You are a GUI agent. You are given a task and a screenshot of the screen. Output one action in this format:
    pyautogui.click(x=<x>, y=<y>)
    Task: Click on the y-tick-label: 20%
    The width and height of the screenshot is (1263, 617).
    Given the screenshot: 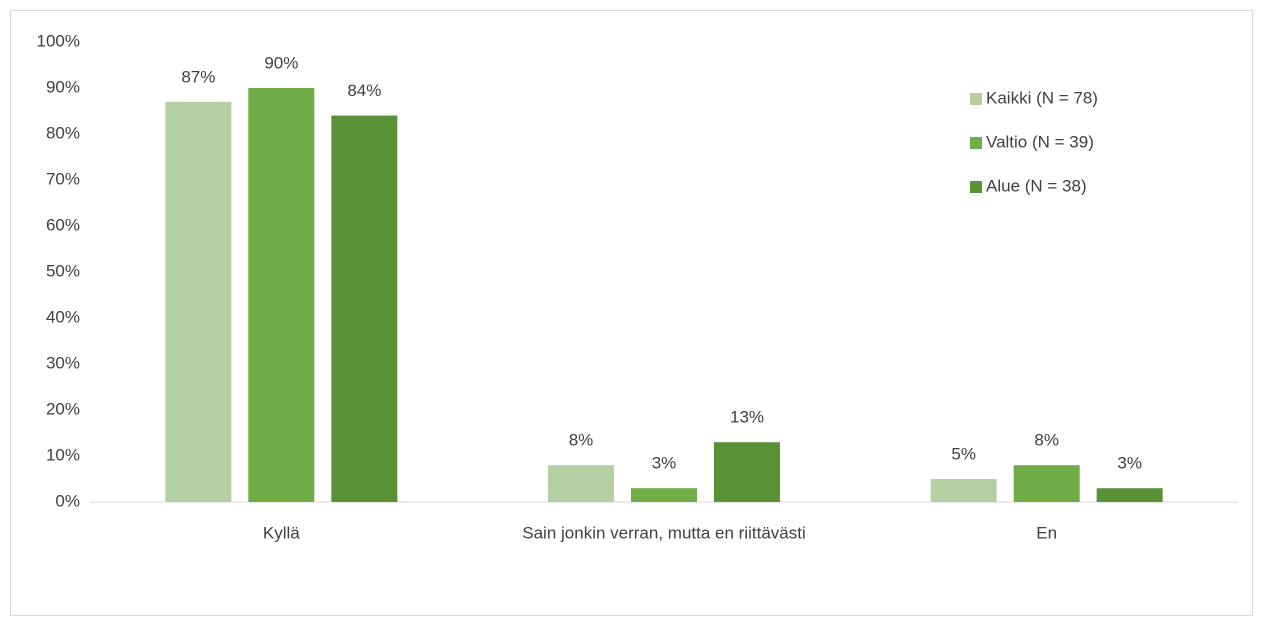 What is the action you would take?
    pyautogui.click(x=63, y=408)
    